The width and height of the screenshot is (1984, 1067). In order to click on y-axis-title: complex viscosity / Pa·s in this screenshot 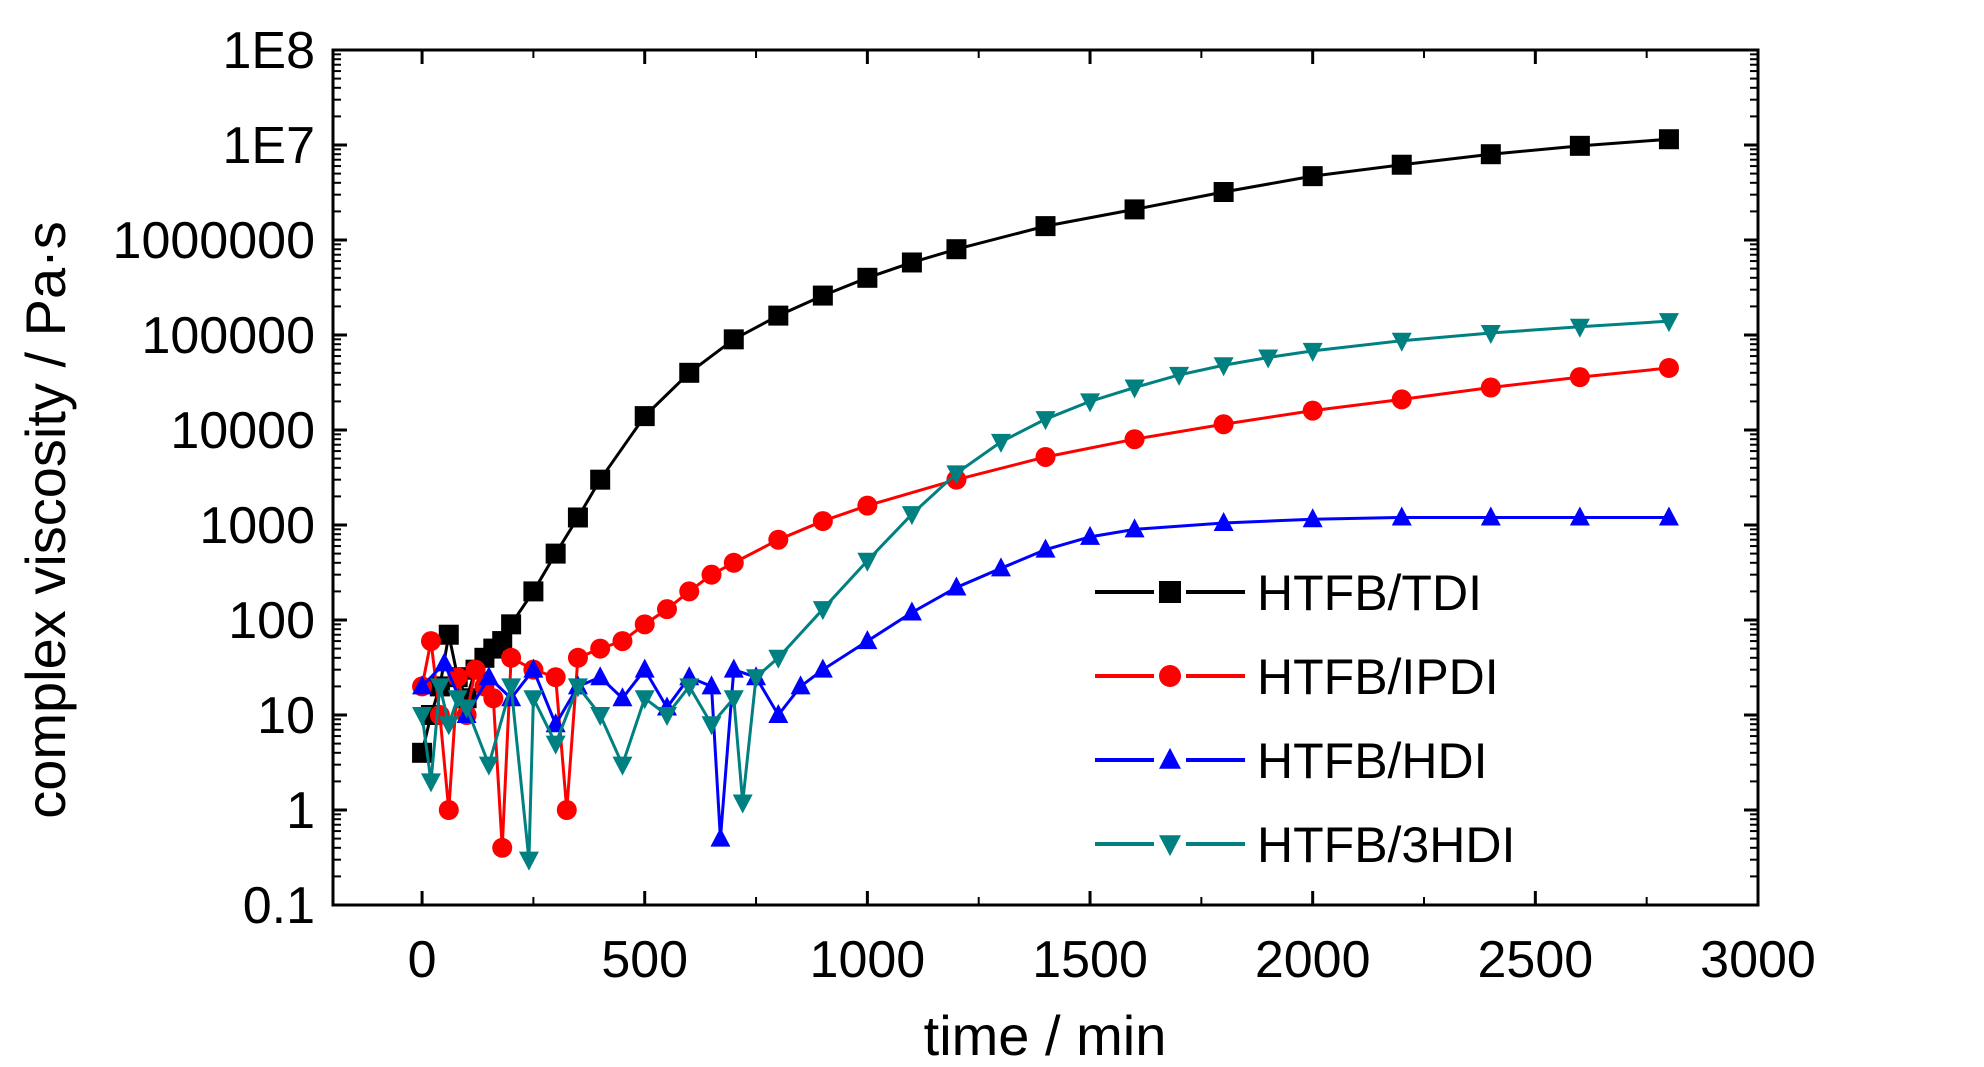, I will do `click(45, 520)`.